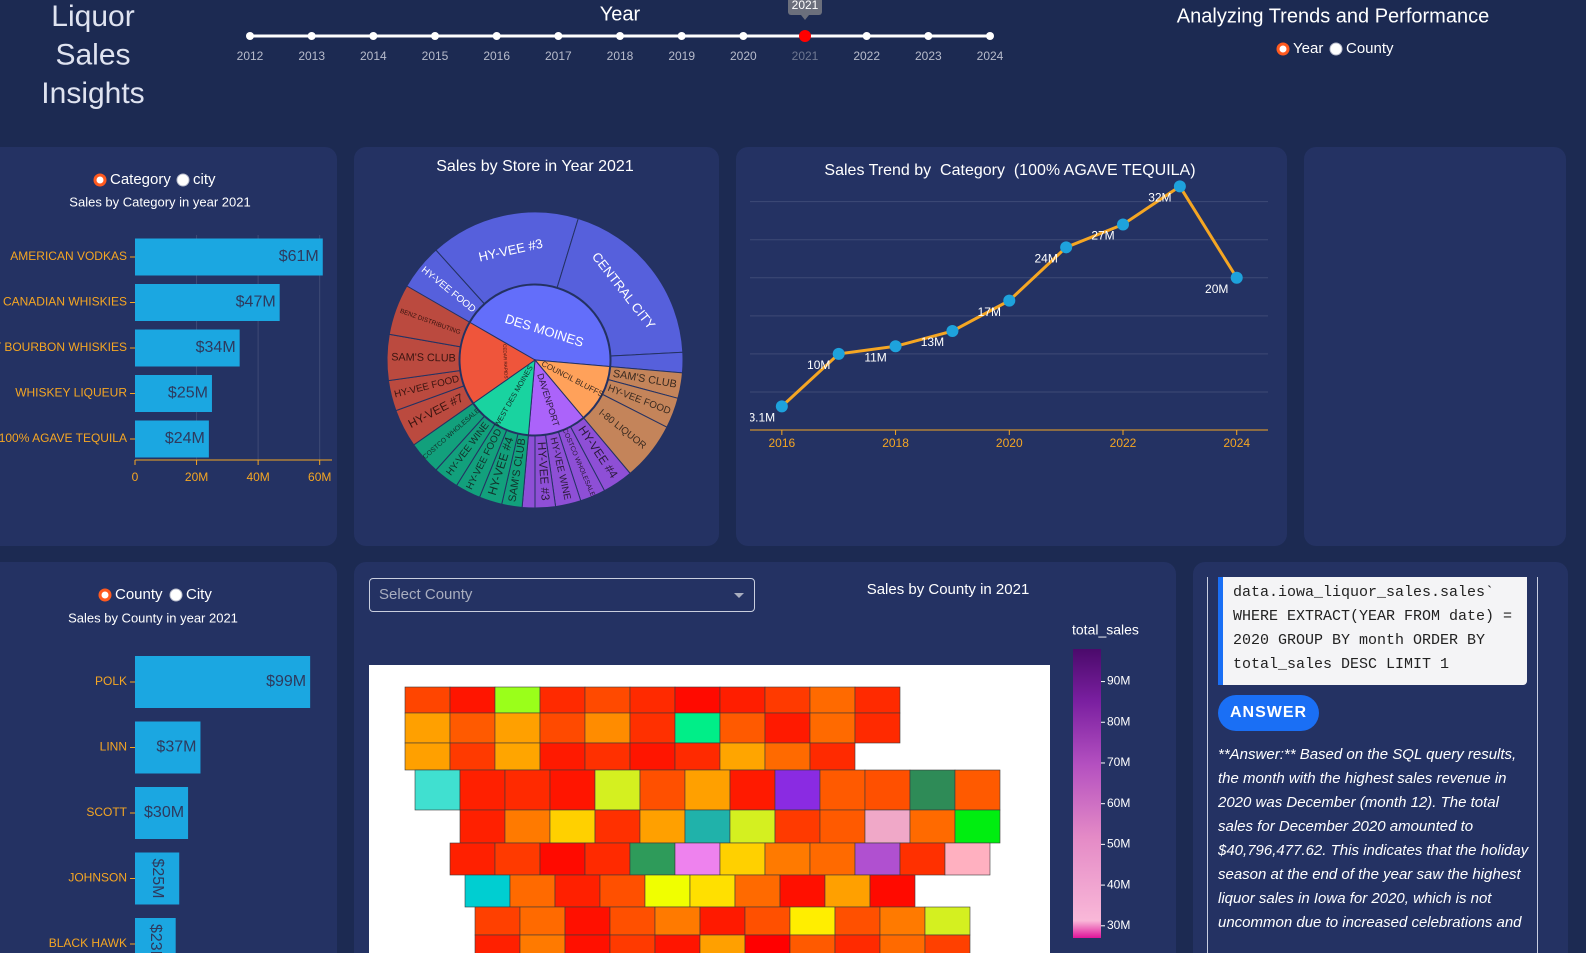 The width and height of the screenshot is (1586, 953). Describe the element at coordinates (1308, 48) in the screenshot. I see `radio-label: Year` at that location.